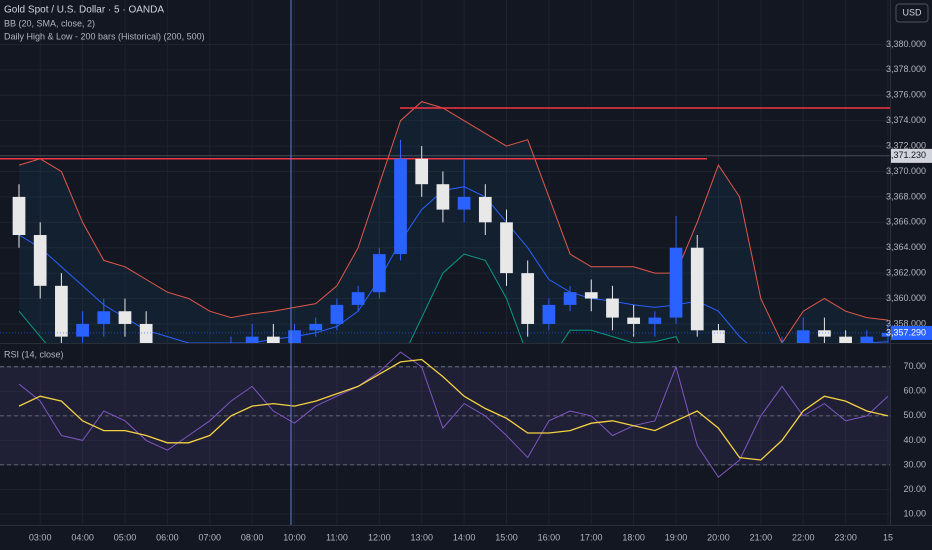  Describe the element at coordinates (349, 298) in the screenshot. I see `bb-line` at that location.